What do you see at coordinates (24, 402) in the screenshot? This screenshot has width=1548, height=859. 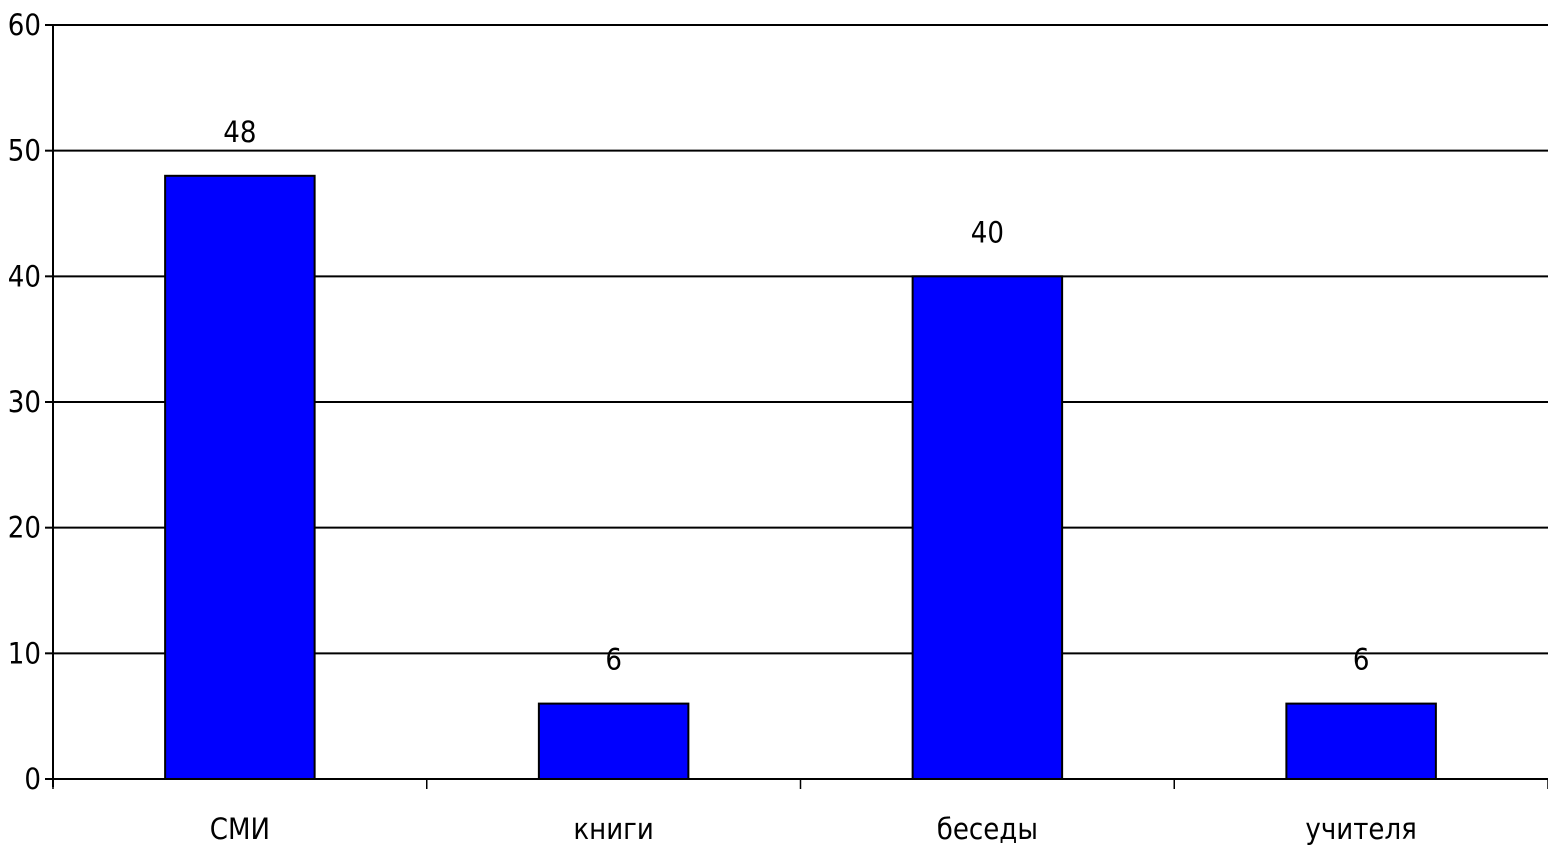 I see `y-tick-label: 30` at bounding box center [24, 402].